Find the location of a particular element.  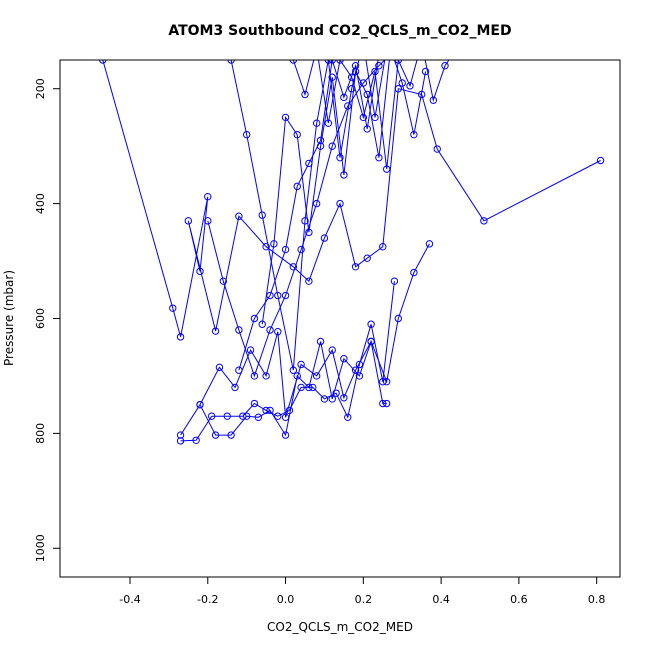

x-axis: -0.4 -0.2 0.0 0.2 0.4 0.6 0.8 is located at coordinates (362, 591).